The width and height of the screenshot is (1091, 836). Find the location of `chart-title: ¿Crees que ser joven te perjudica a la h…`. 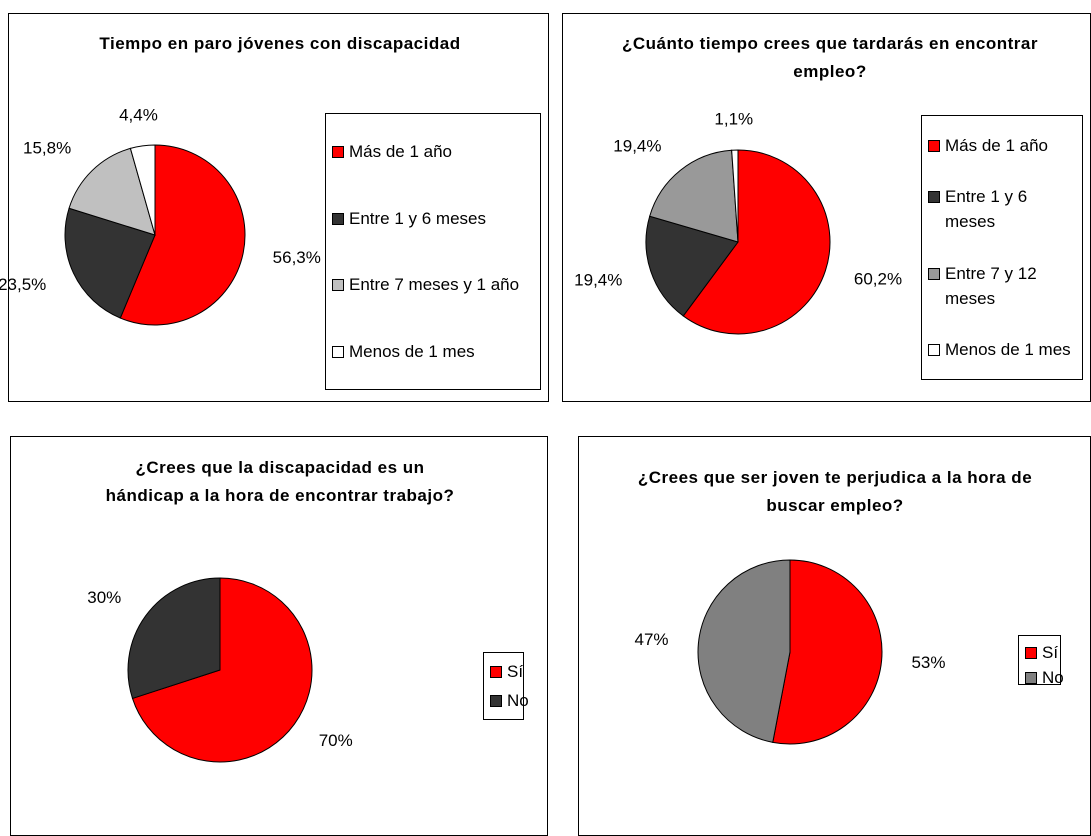

chart-title: ¿Crees que ser joven te perjudica a la h… is located at coordinates (835, 491).